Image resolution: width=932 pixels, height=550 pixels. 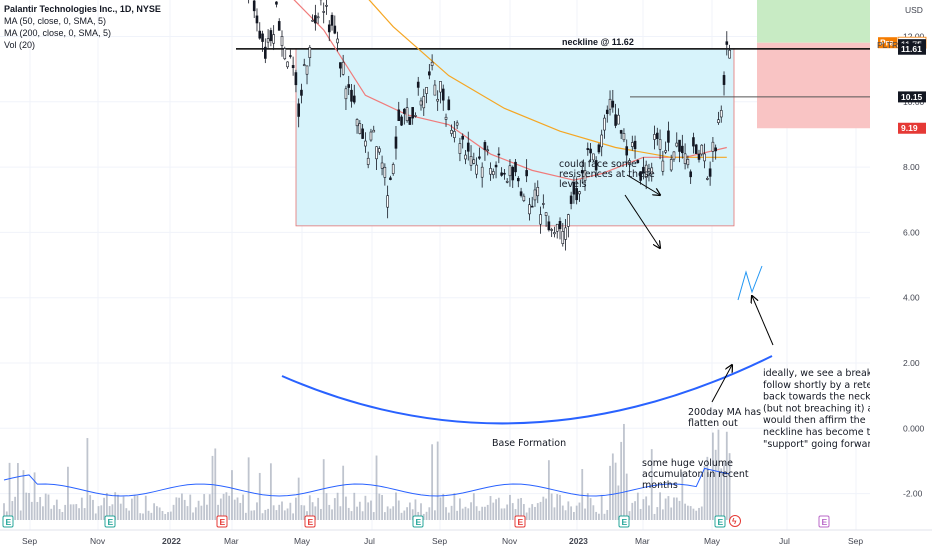 What do you see at coordinates (911, 167) in the screenshot?
I see `price-axis-tick: 8.00` at bounding box center [911, 167].